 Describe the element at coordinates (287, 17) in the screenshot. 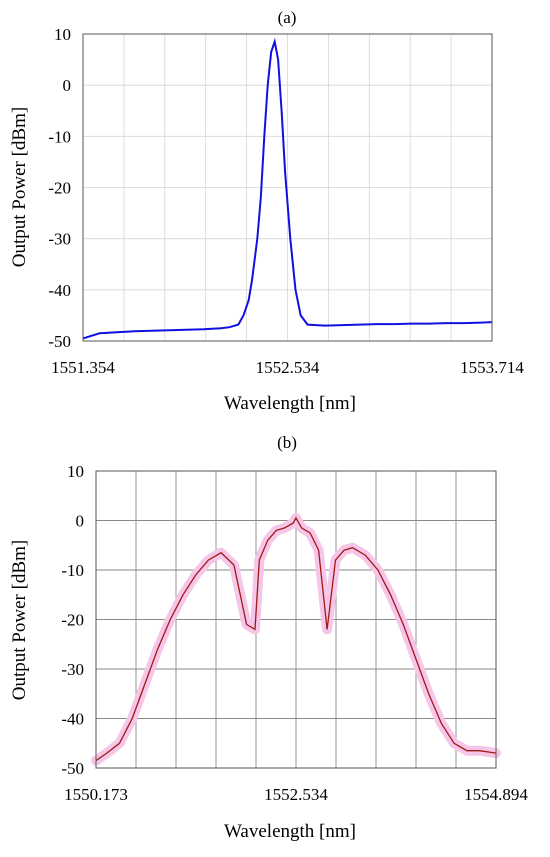

I see `panel-title-a: (a)` at that location.